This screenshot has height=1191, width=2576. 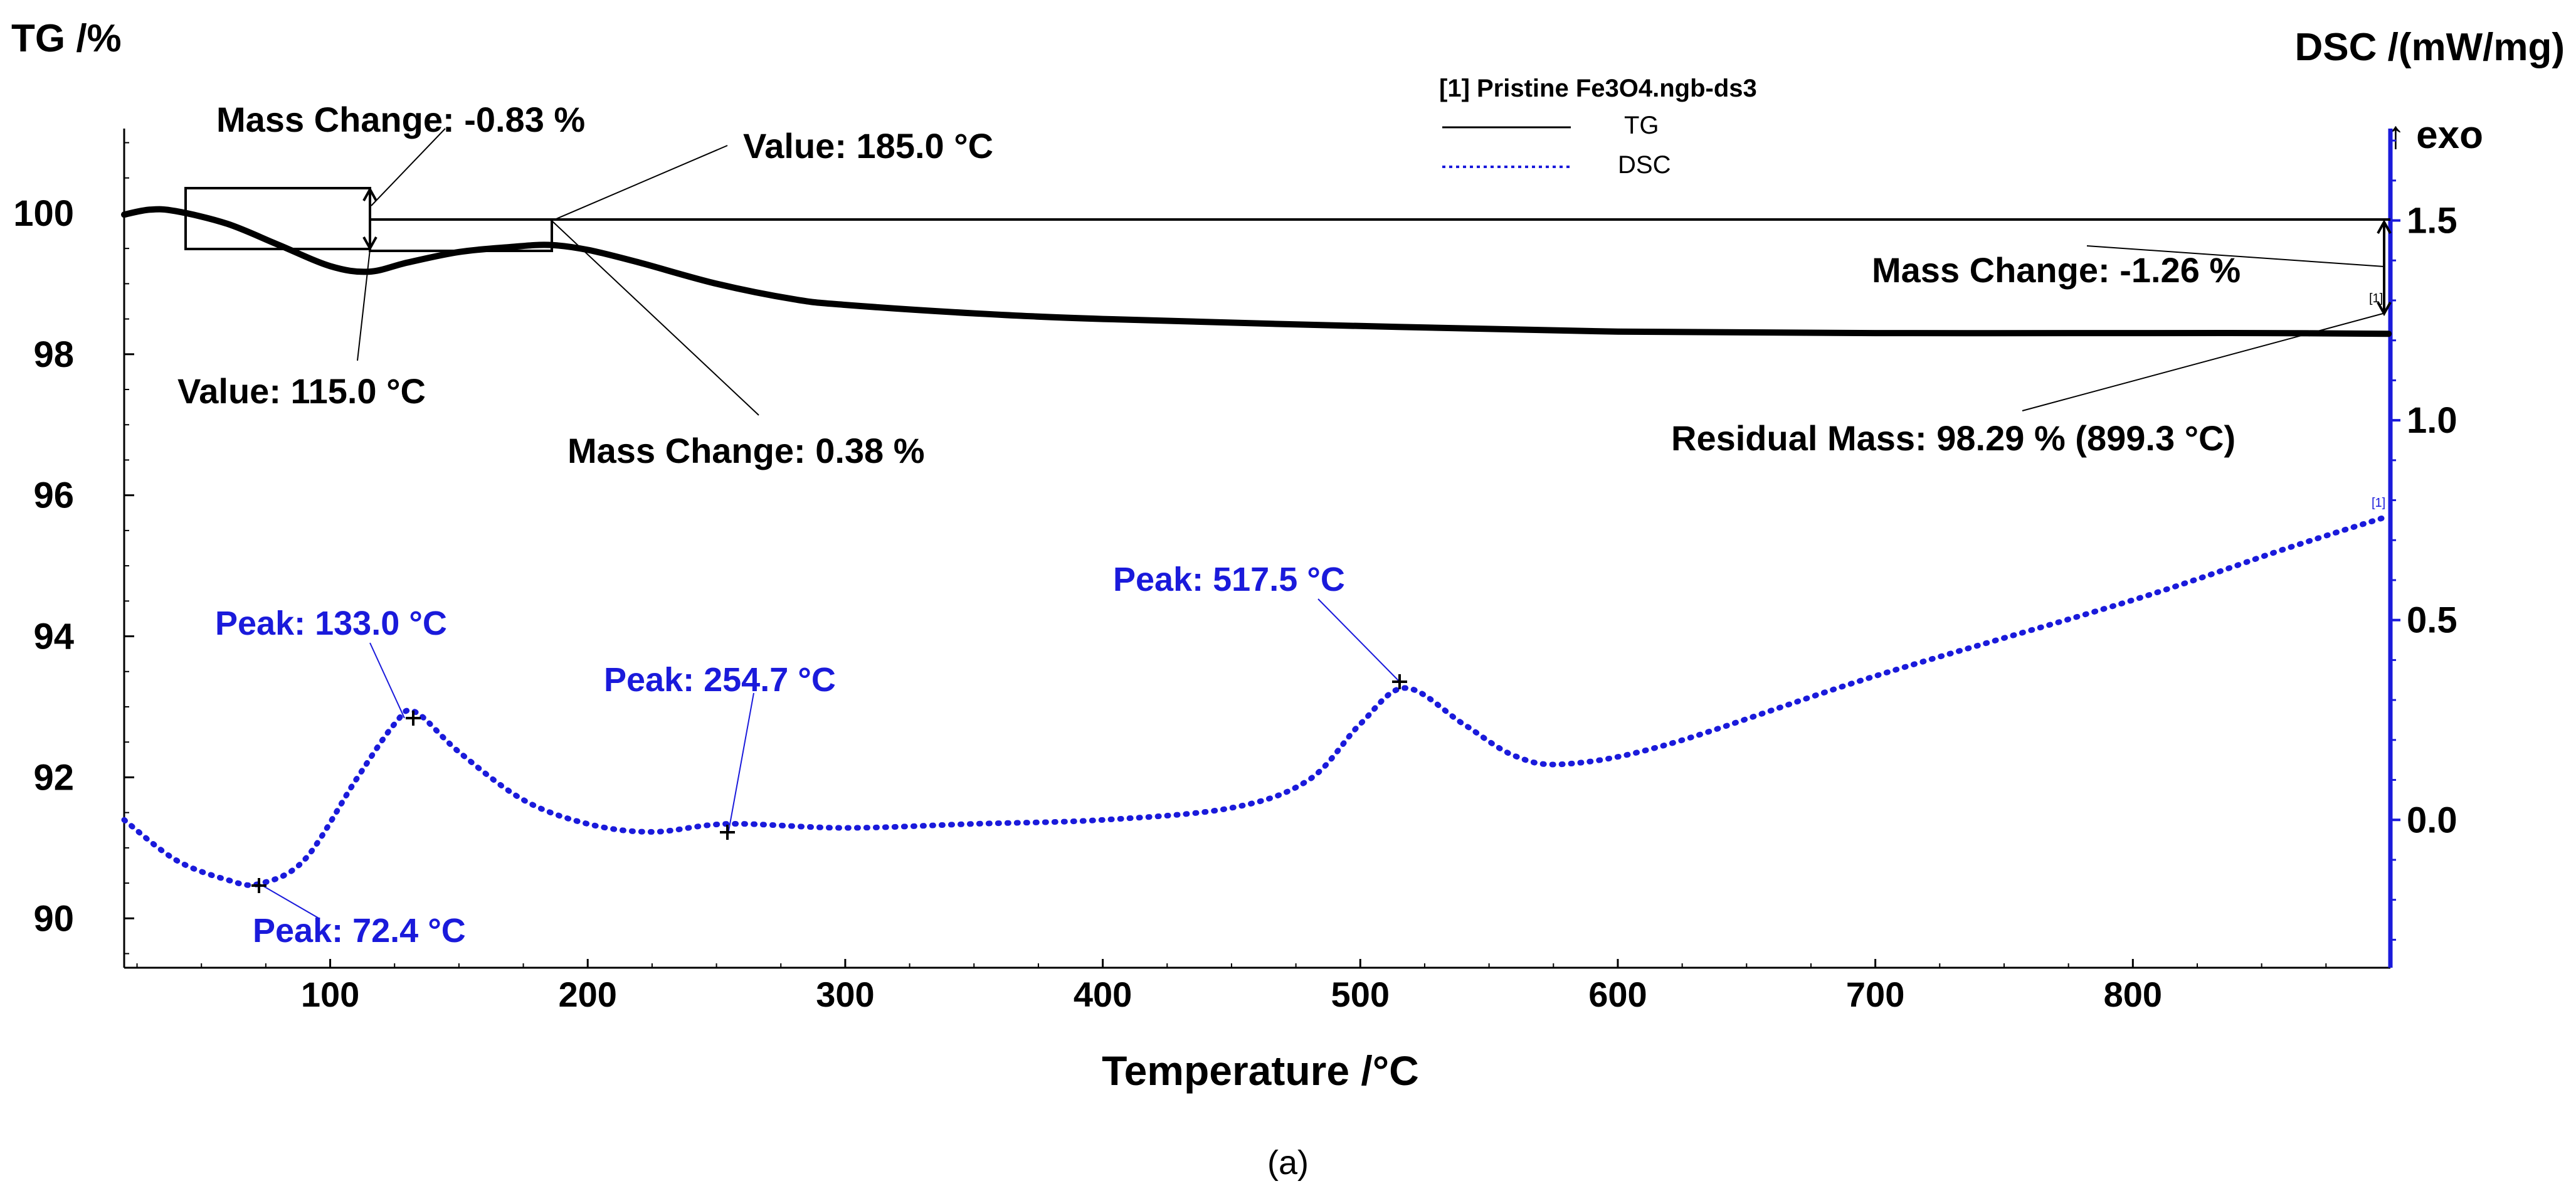 I want to click on y-right-axis-title: DSC /(mW/mg), so click(x=2429, y=47).